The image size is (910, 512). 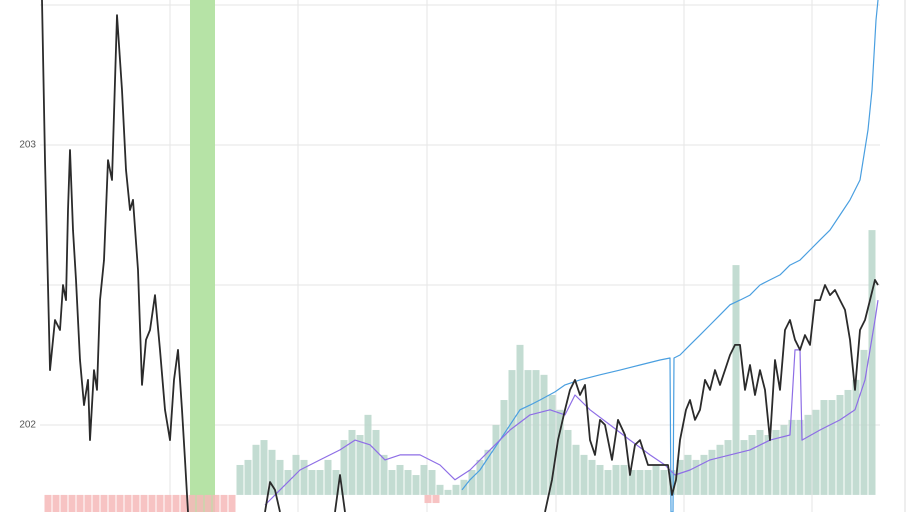 I want to click on highlight-band, so click(x=202, y=256).